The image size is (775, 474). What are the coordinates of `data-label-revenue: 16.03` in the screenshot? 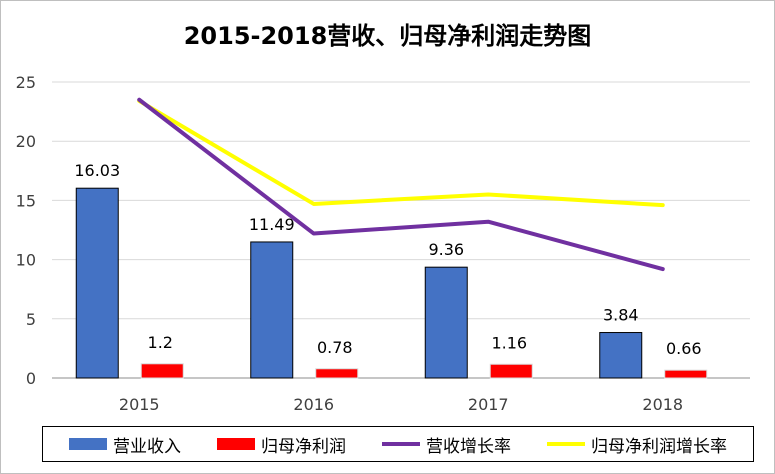 It's located at (97, 170).